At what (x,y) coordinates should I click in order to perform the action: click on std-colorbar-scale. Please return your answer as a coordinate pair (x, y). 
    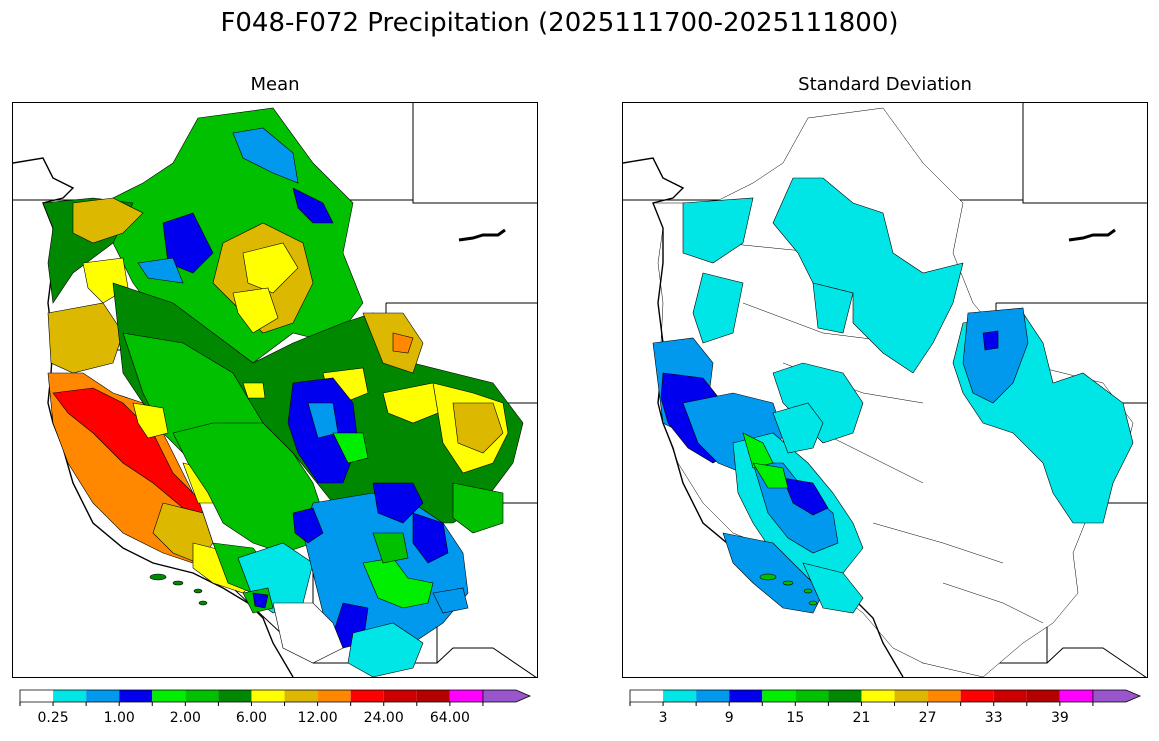
    Looking at the image, I should click on (885, 697).